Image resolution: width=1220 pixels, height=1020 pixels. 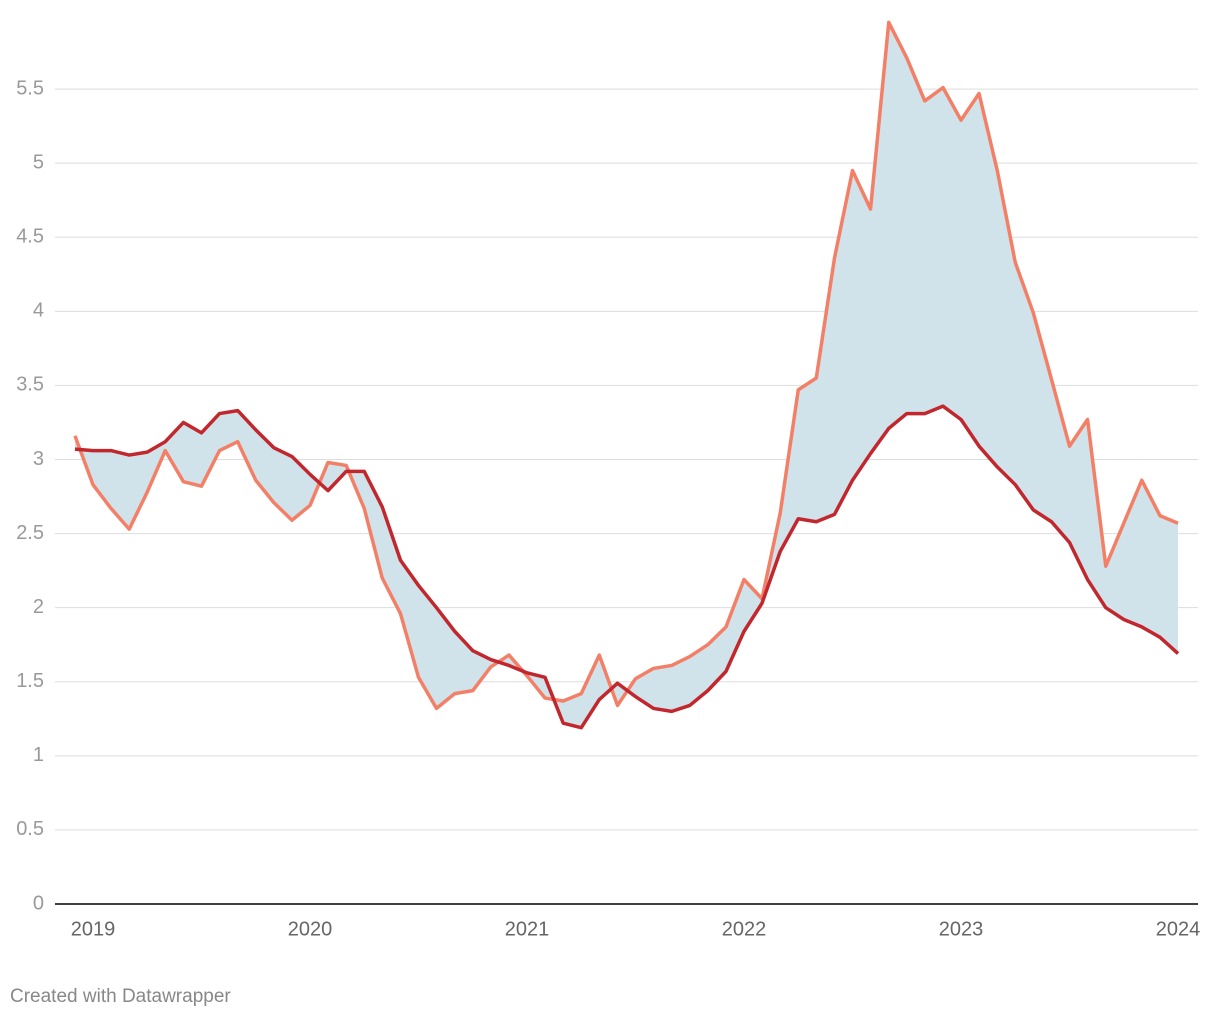 What do you see at coordinates (38, 311) in the screenshot?
I see `y-tick-label: 4` at bounding box center [38, 311].